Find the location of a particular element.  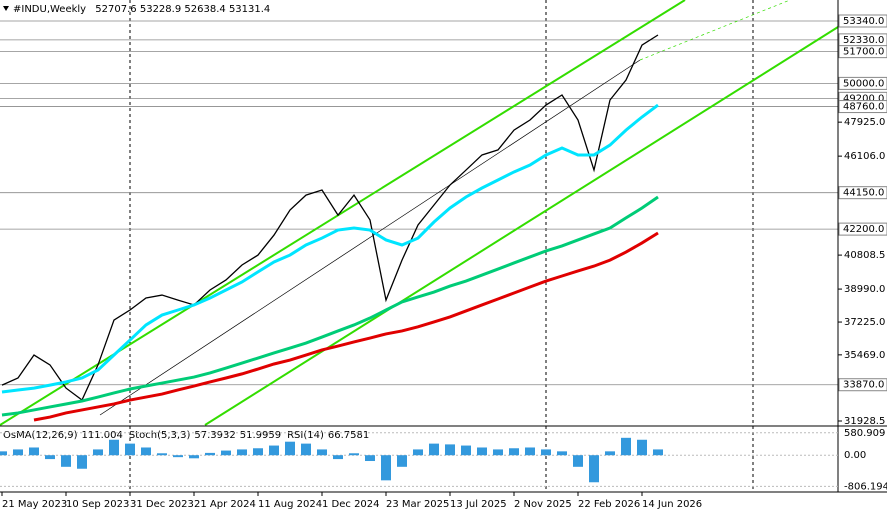

level-label: 52330.0 is located at coordinates (863, 40).